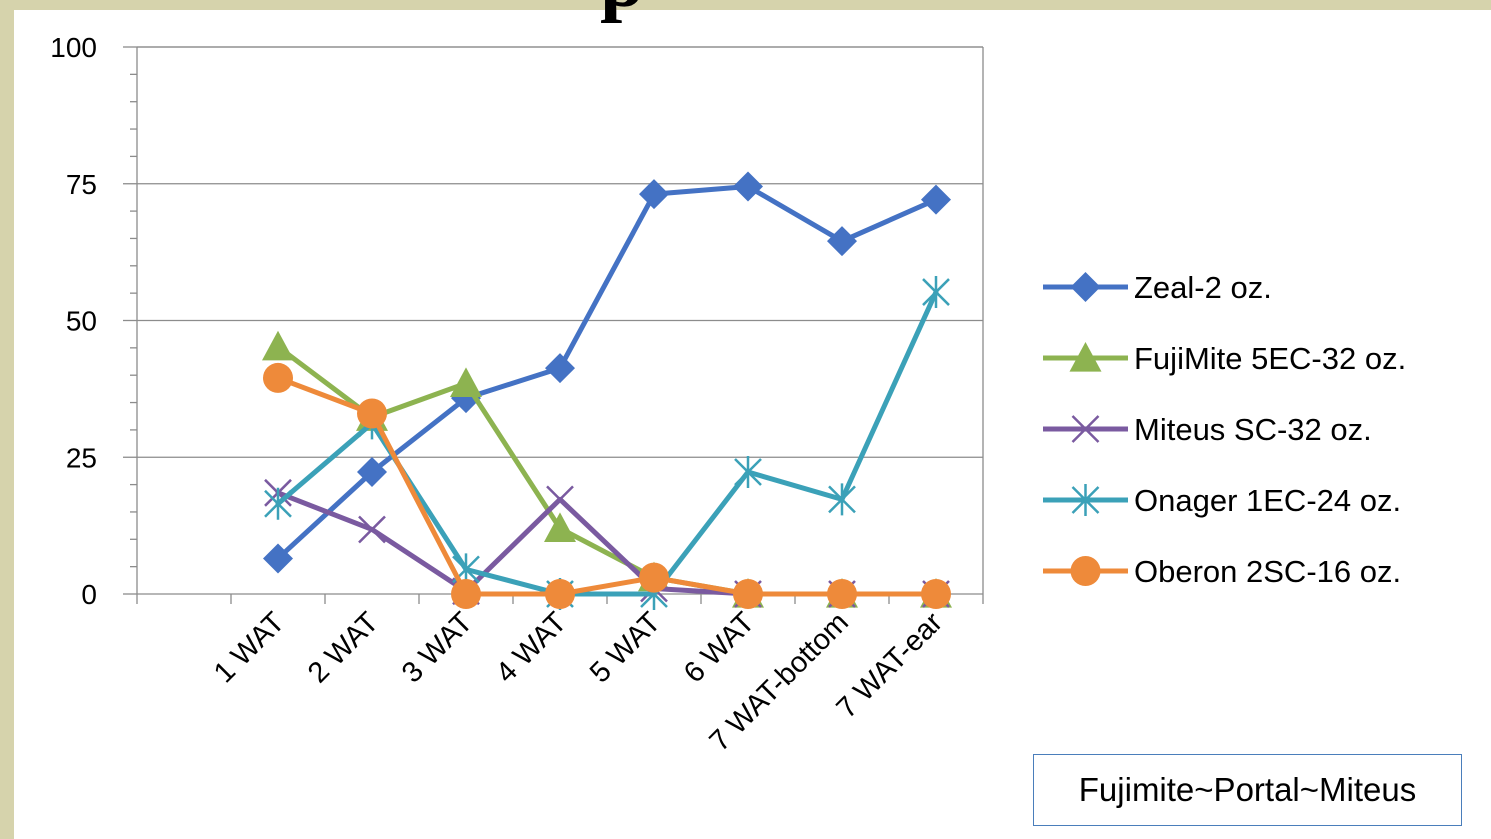 Image resolution: width=1491 pixels, height=839 pixels. I want to click on y-tick-labels: 0 25 50 75 100, so click(73, 321).